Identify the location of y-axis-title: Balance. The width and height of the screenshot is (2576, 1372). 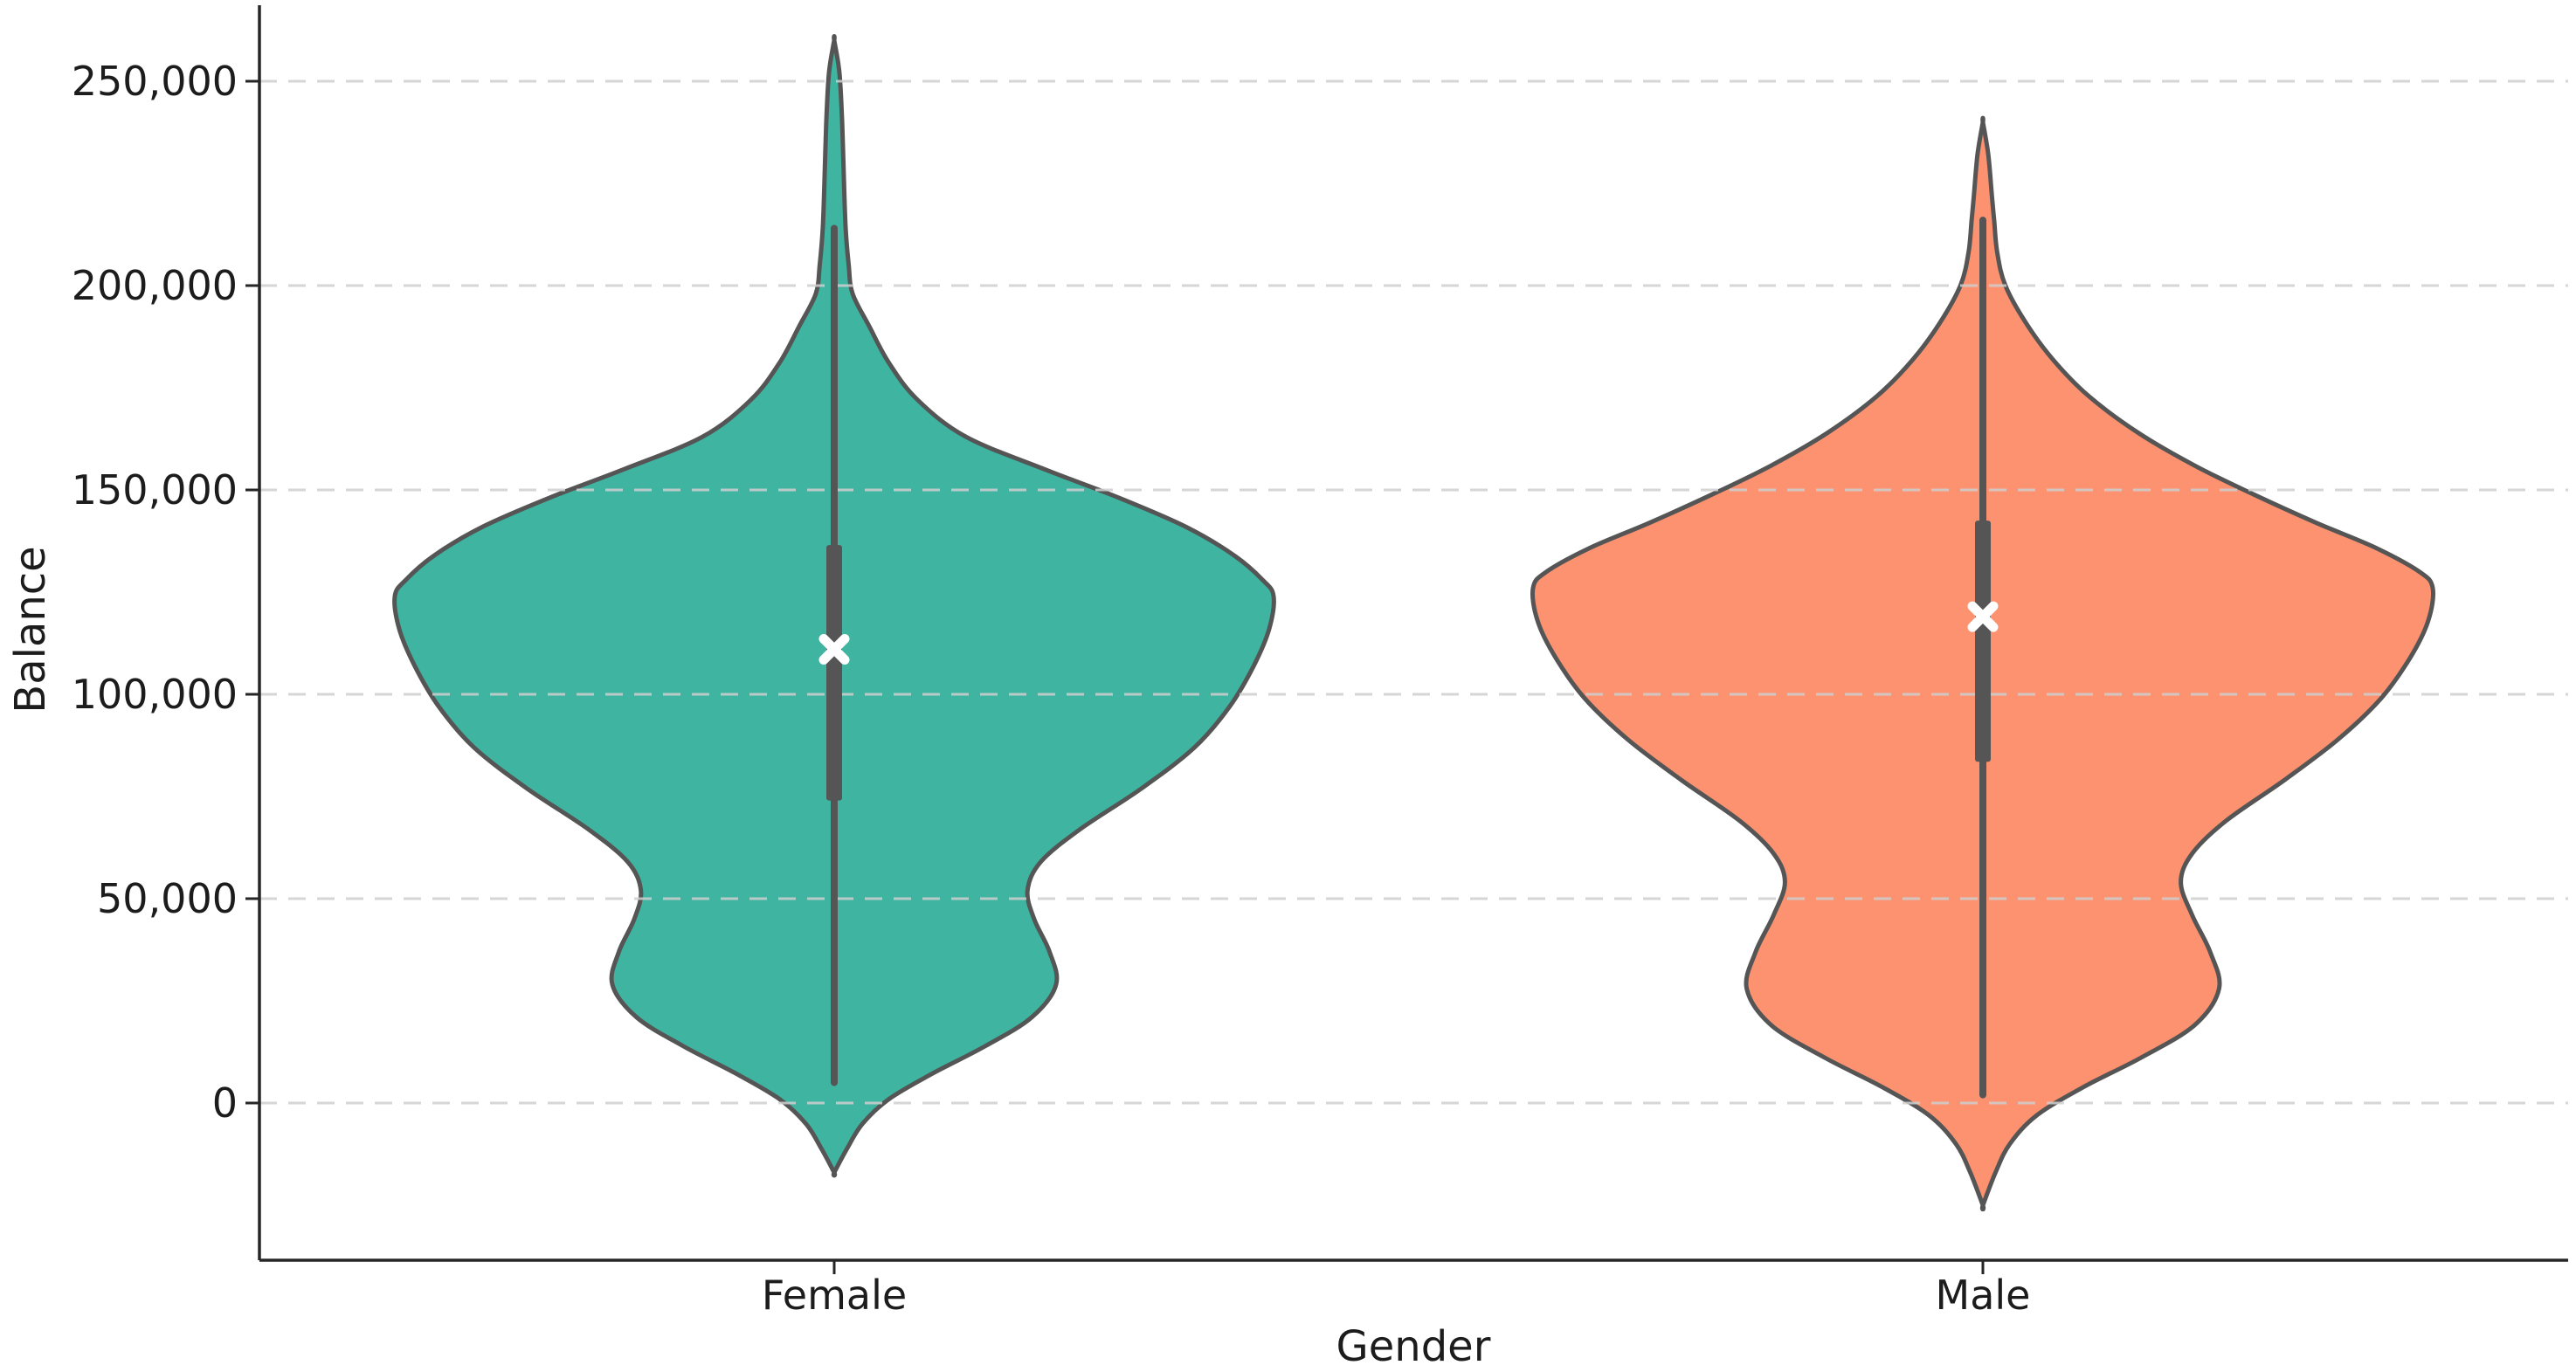
(30, 630).